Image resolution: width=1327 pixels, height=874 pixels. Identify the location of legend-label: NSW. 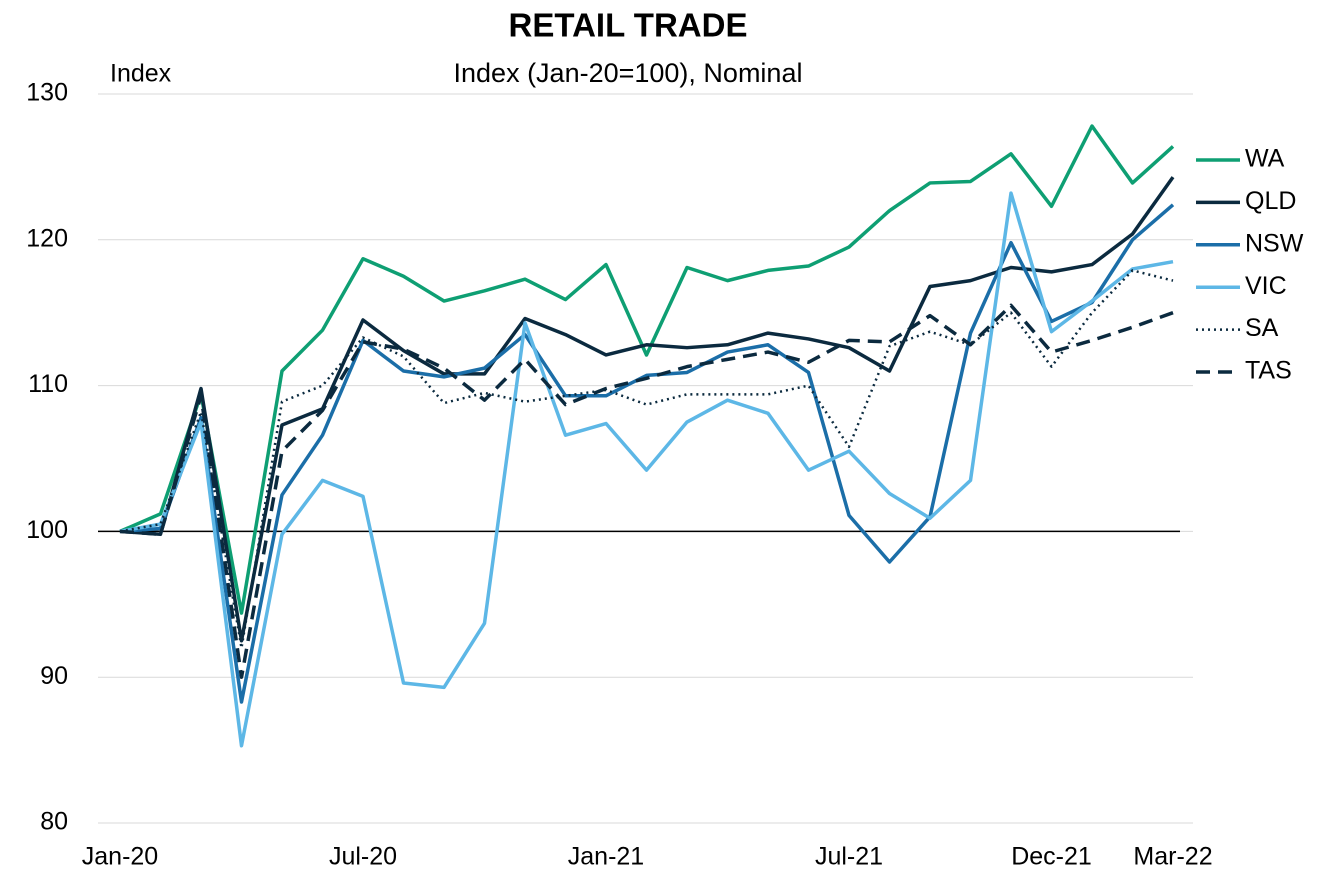
(1274, 243).